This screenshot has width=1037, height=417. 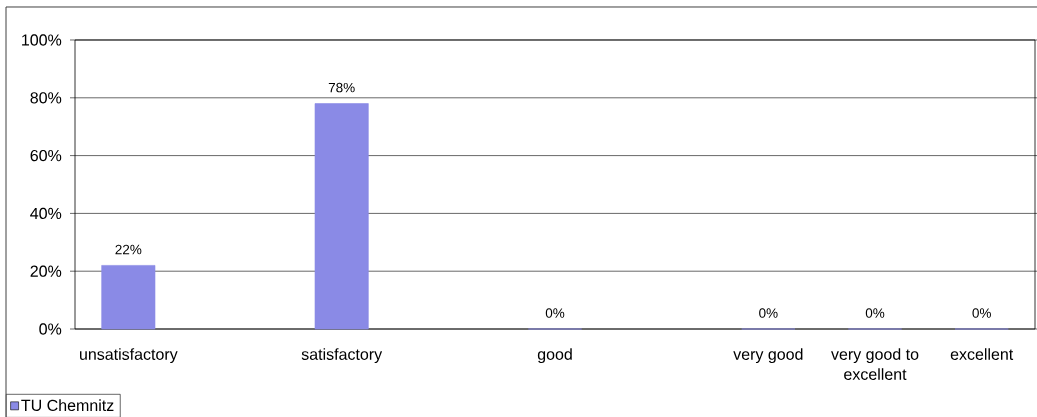 I want to click on x-tick-label: satisfactory, so click(x=342, y=356).